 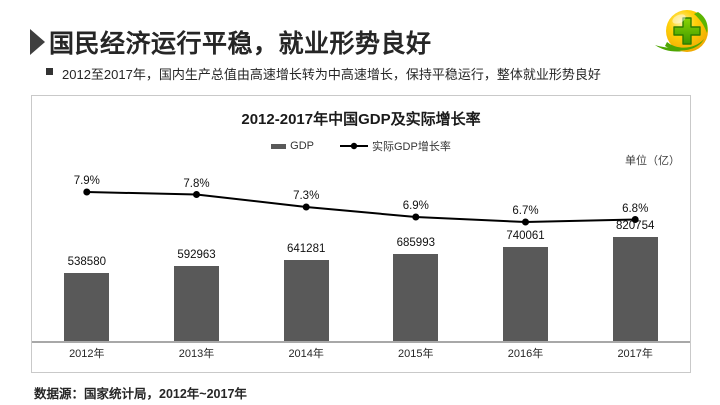 I want to click on chart-legend: GDP 实际GDP增长率, so click(x=361, y=146).